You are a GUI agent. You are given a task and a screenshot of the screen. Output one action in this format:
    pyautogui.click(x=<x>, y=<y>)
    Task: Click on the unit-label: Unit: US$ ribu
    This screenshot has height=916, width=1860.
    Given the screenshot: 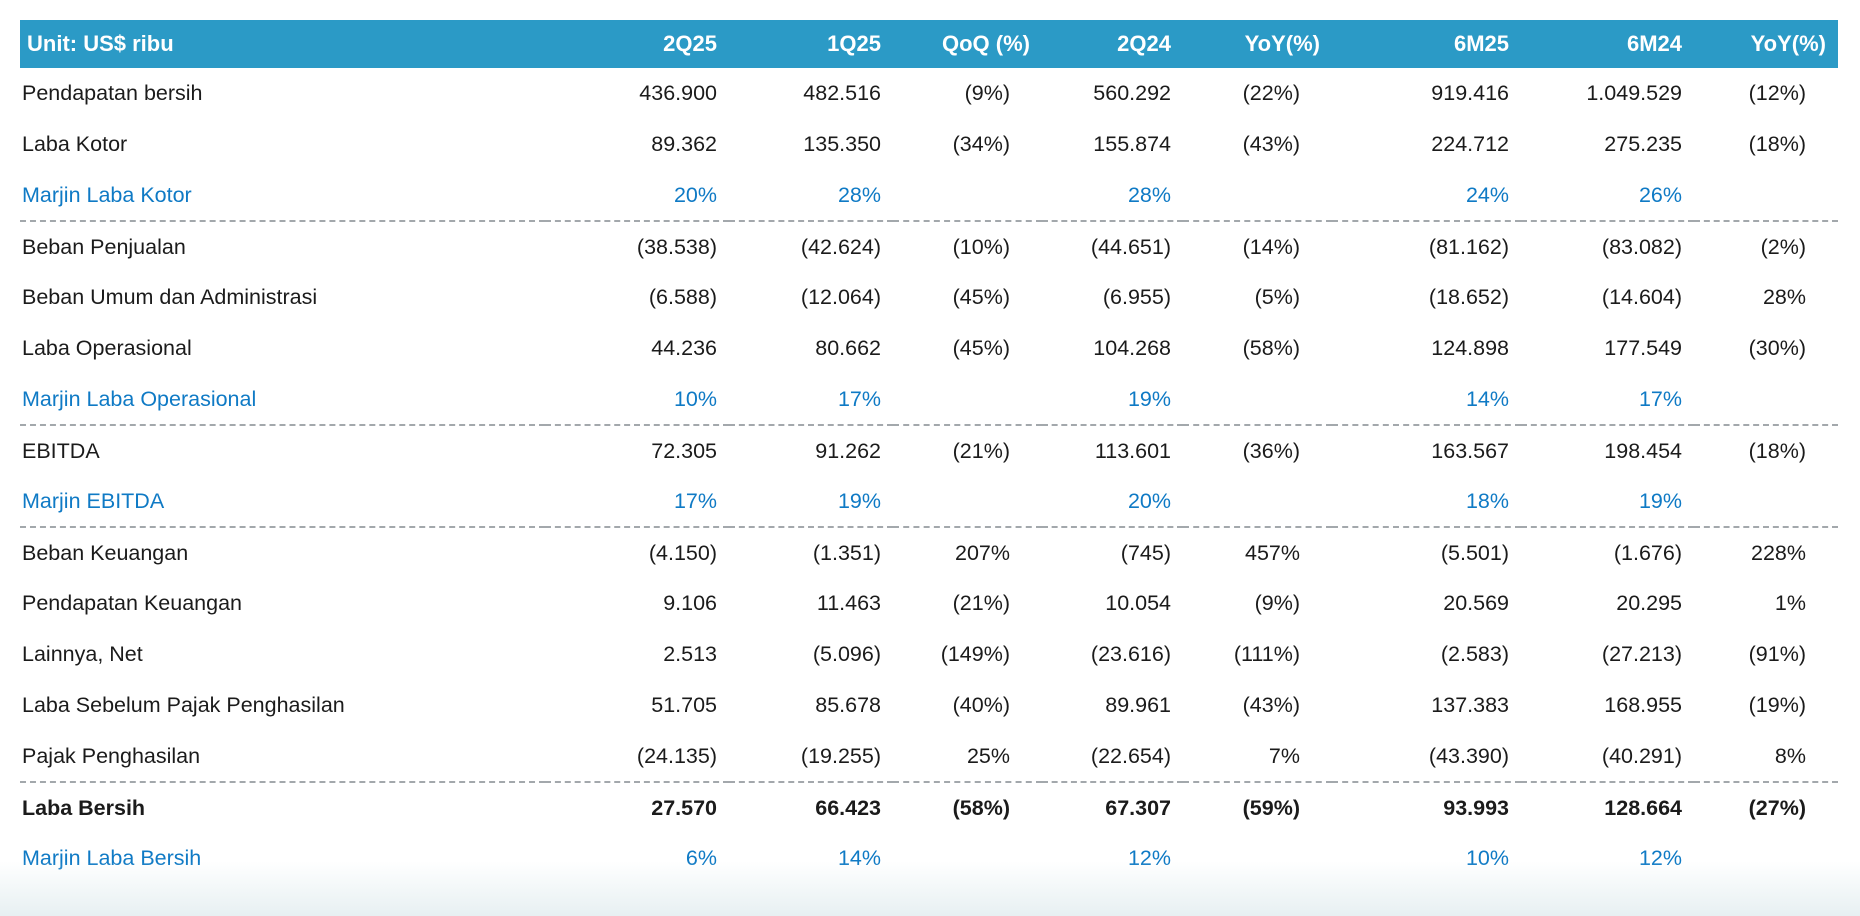 What is the action you would take?
    pyautogui.click(x=282, y=44)
    